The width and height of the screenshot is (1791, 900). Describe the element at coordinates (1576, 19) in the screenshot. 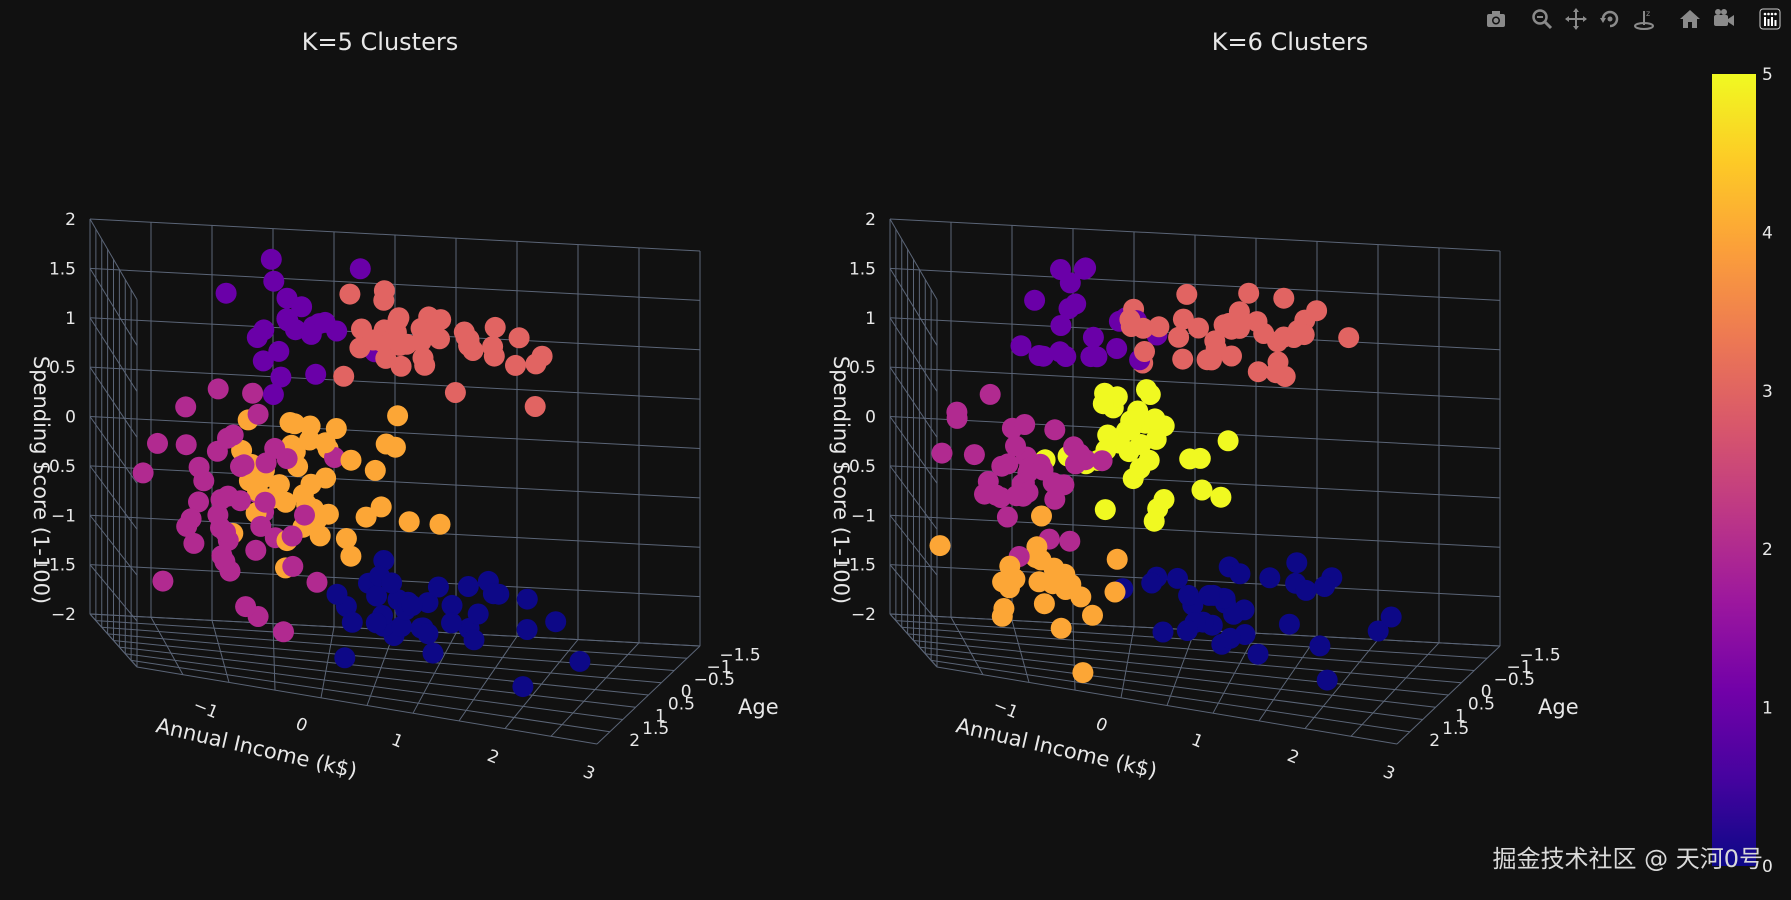

I see `pan-icon` at that location.